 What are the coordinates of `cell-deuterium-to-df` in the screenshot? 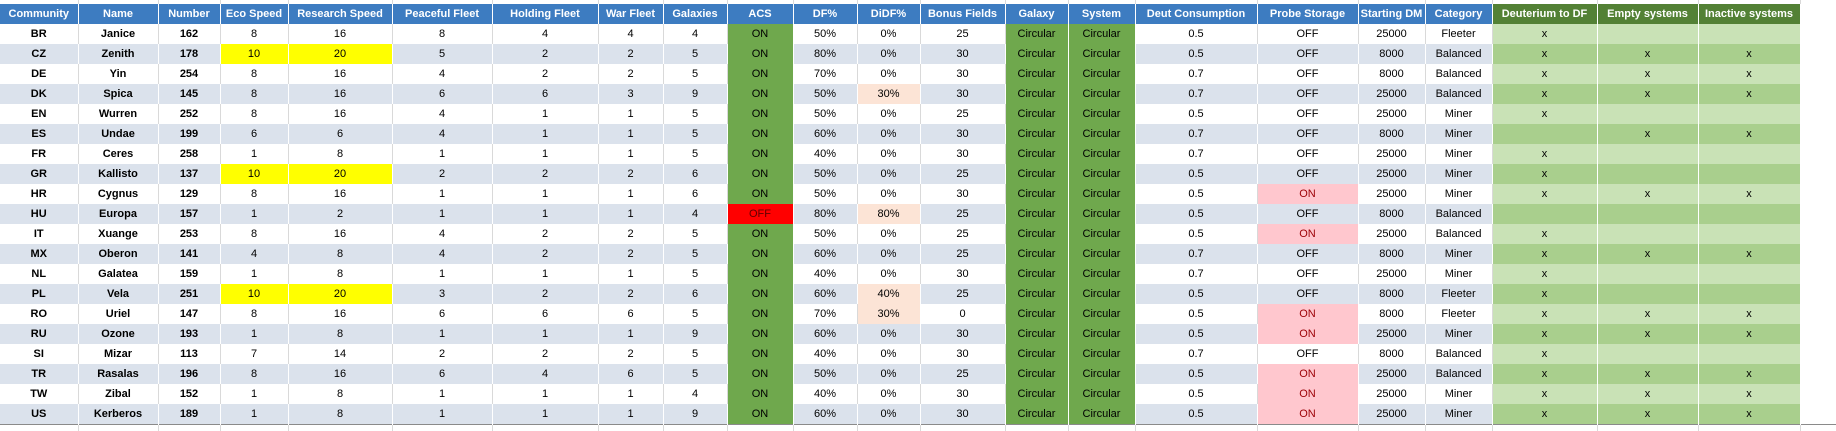 It's located at (1545, 134).